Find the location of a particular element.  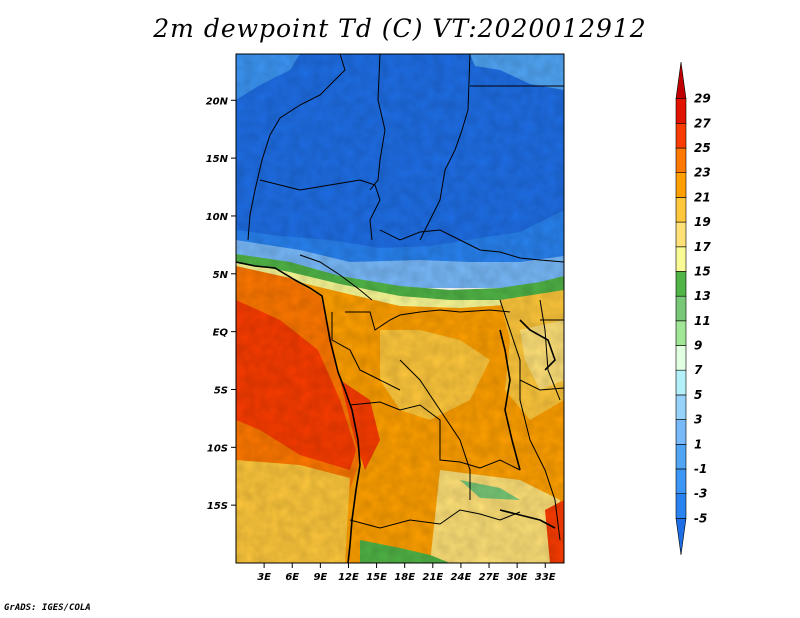

colorbar-label: 1 is located at coordinates (698, 444).